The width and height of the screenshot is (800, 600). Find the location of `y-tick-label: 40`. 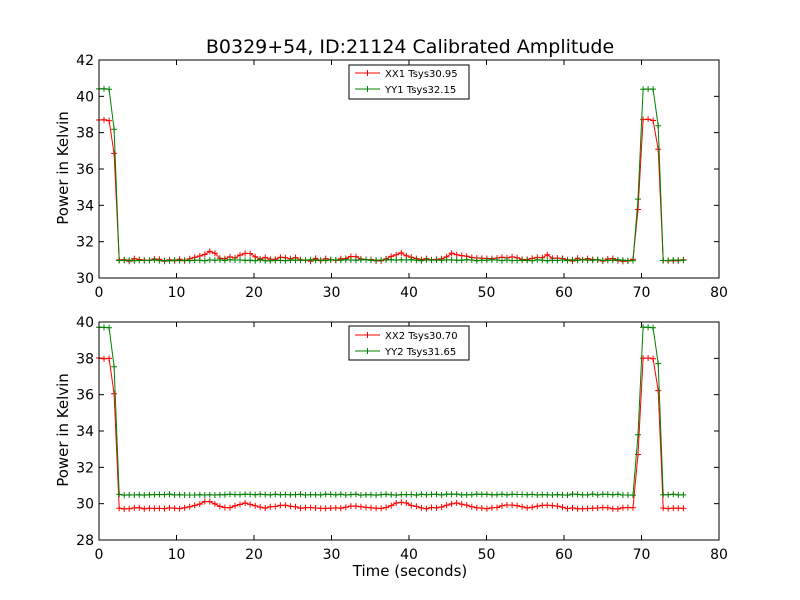

y-tick-label: 40 is located at coordinates (85, 323).